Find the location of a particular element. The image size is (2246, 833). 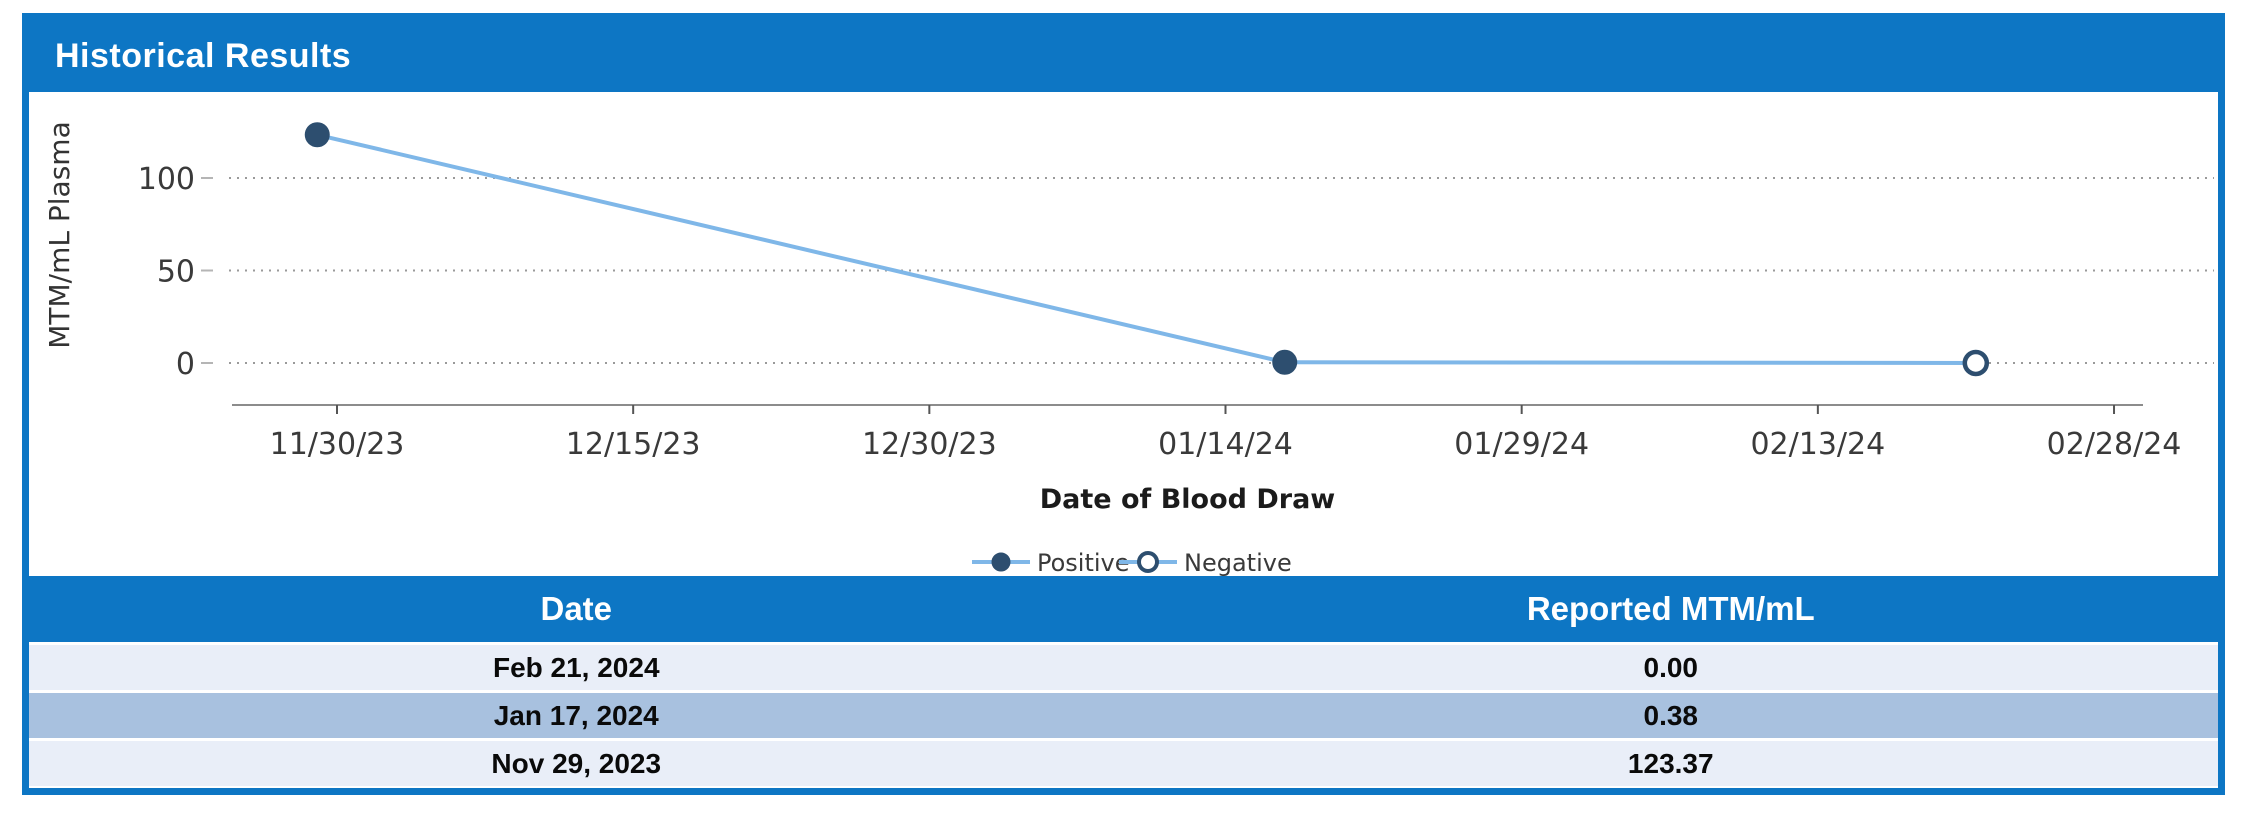

x-tick-label: 12/30/23 is located at coordinates (929, 444).